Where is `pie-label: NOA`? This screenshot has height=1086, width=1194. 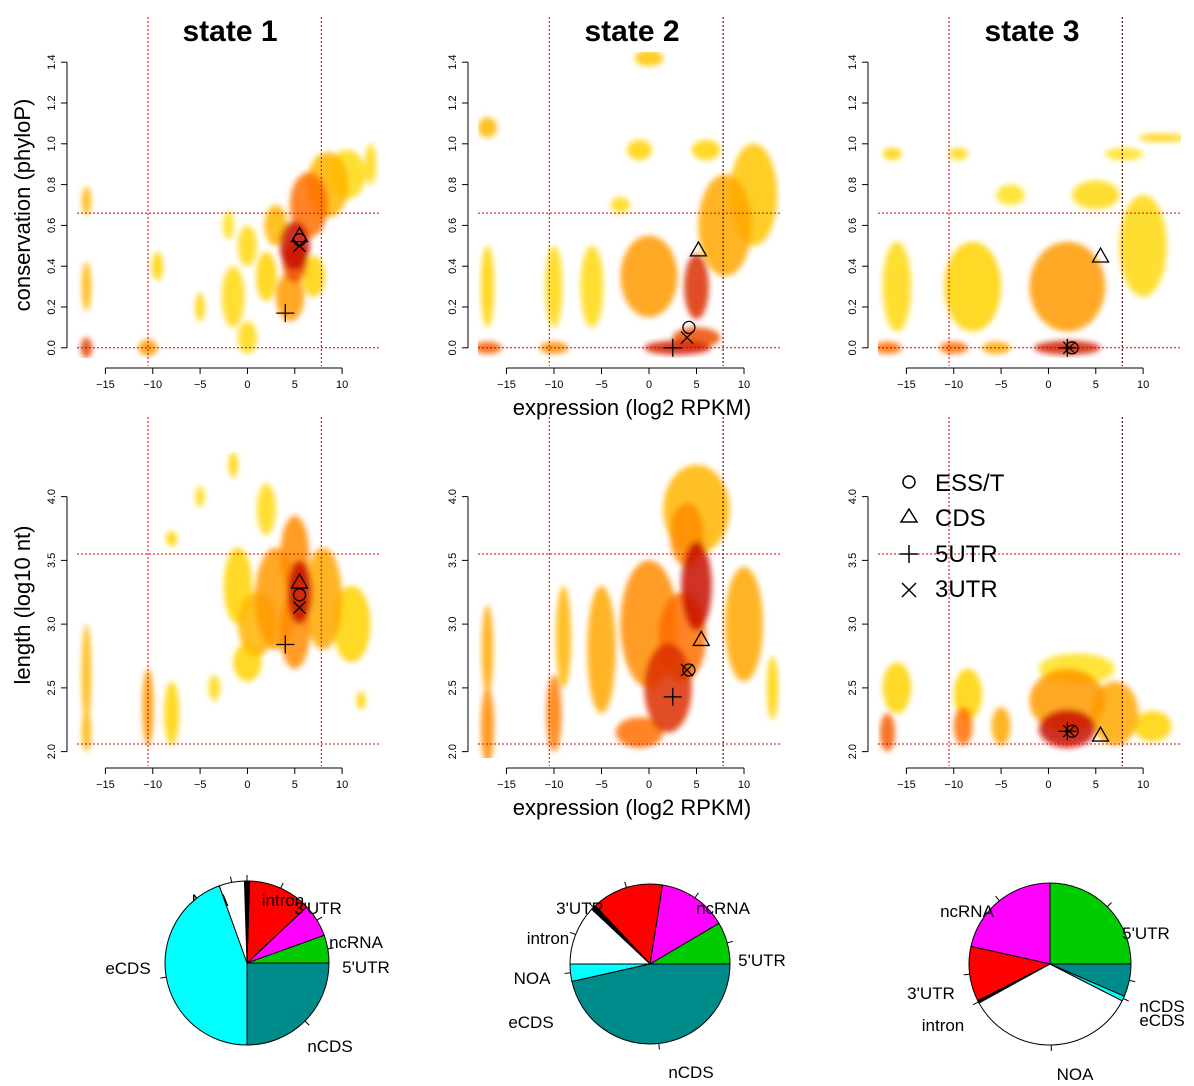 pie-label: NOA is located at coordinates (533, 978).